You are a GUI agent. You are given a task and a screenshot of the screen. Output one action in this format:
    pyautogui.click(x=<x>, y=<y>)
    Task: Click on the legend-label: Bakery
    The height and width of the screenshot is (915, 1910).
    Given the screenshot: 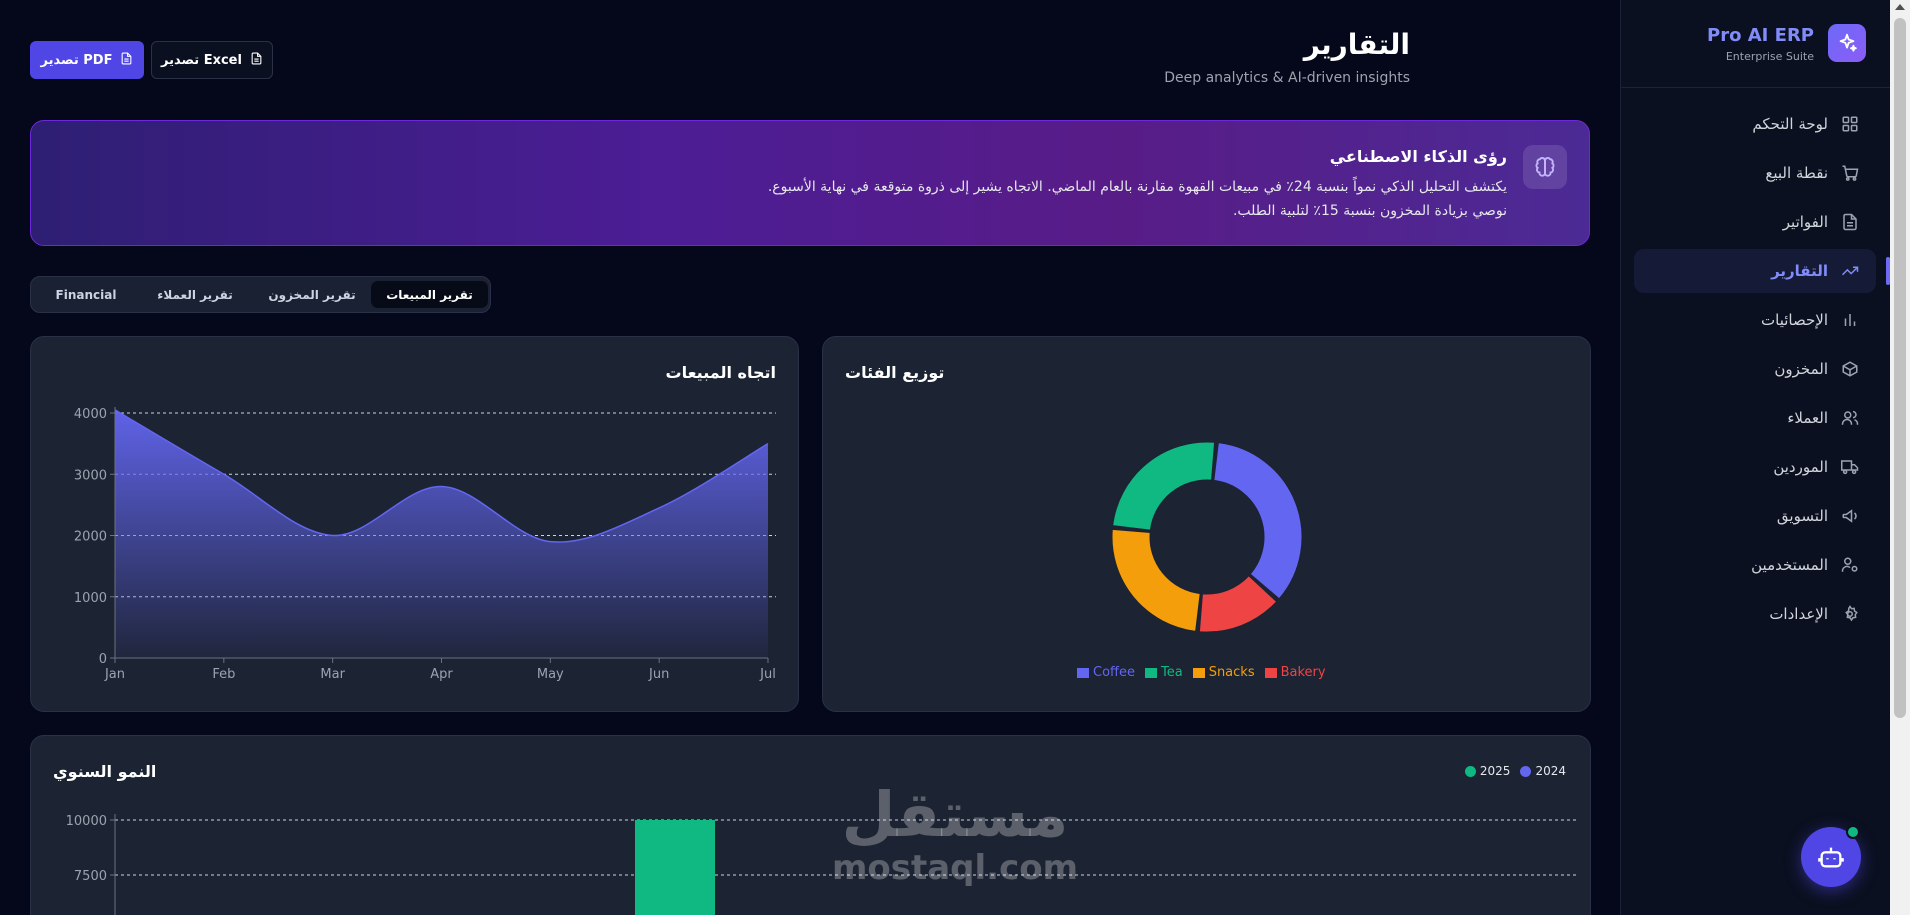 What is the action you would take?
    pyautogui.click(x=1303, y=672)
    